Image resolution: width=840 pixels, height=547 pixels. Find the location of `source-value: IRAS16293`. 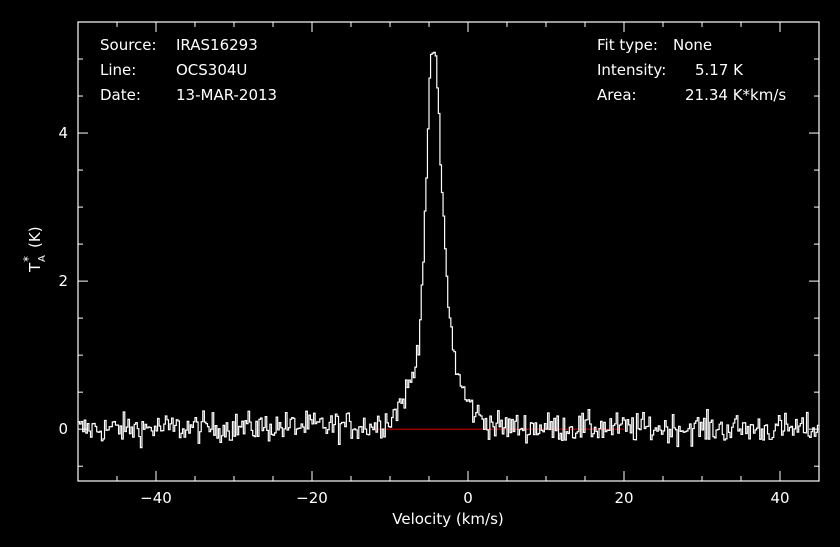

source-value: IRAS16293 is located at coordinates (217, 45).